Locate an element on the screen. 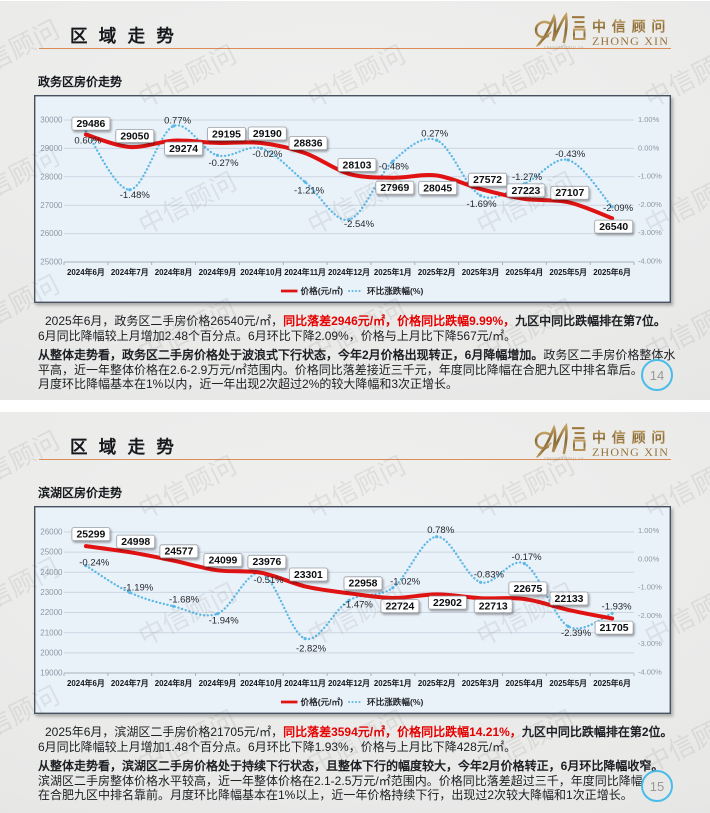 Image resolution: width=710 pixels, height=813 pixels. svg-text: 22133 is located at coordinates (569, 599).